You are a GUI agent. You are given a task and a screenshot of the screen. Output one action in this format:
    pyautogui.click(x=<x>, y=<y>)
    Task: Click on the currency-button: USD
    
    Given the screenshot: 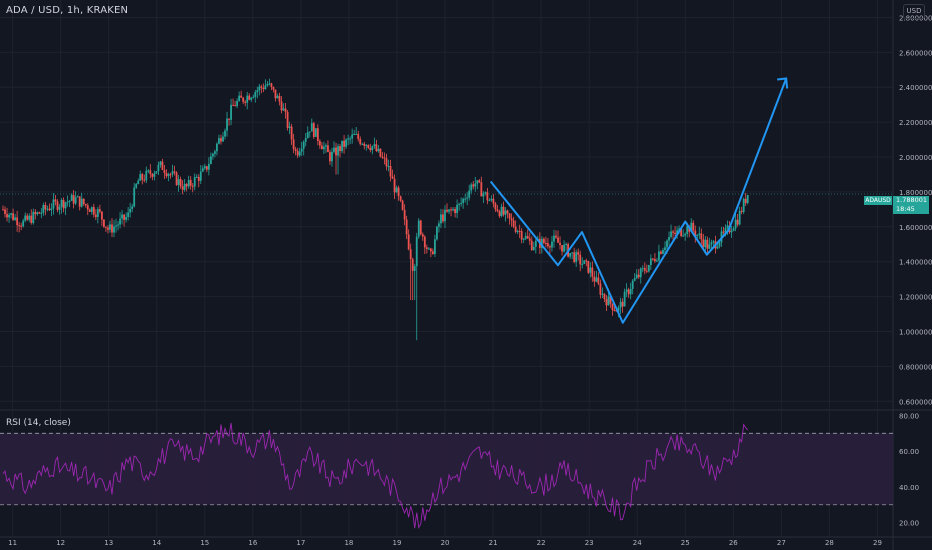 What is the action you would take?
    pyautogui.click(x=914, y=11)
    